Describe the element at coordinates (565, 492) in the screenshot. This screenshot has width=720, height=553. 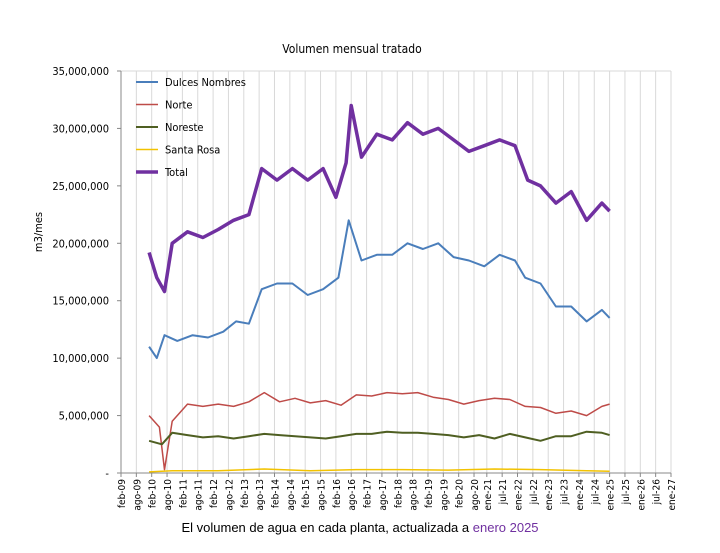
I see `x-tick-label: jul-23` at that location.